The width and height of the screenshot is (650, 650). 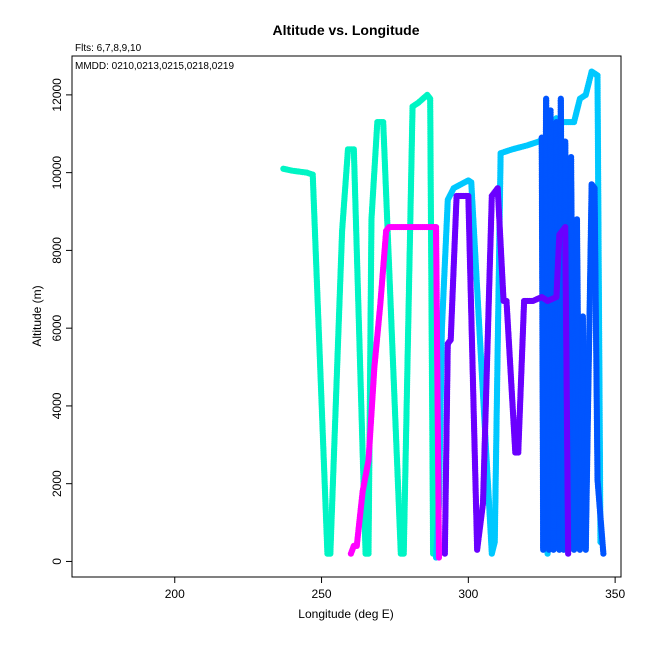 What do you see at coordinates (154, 66) in the screenshot?
I see `mmdd-note: MMDD: 0210,0213,0215,0218,0219` at bounding box center [154, 66].